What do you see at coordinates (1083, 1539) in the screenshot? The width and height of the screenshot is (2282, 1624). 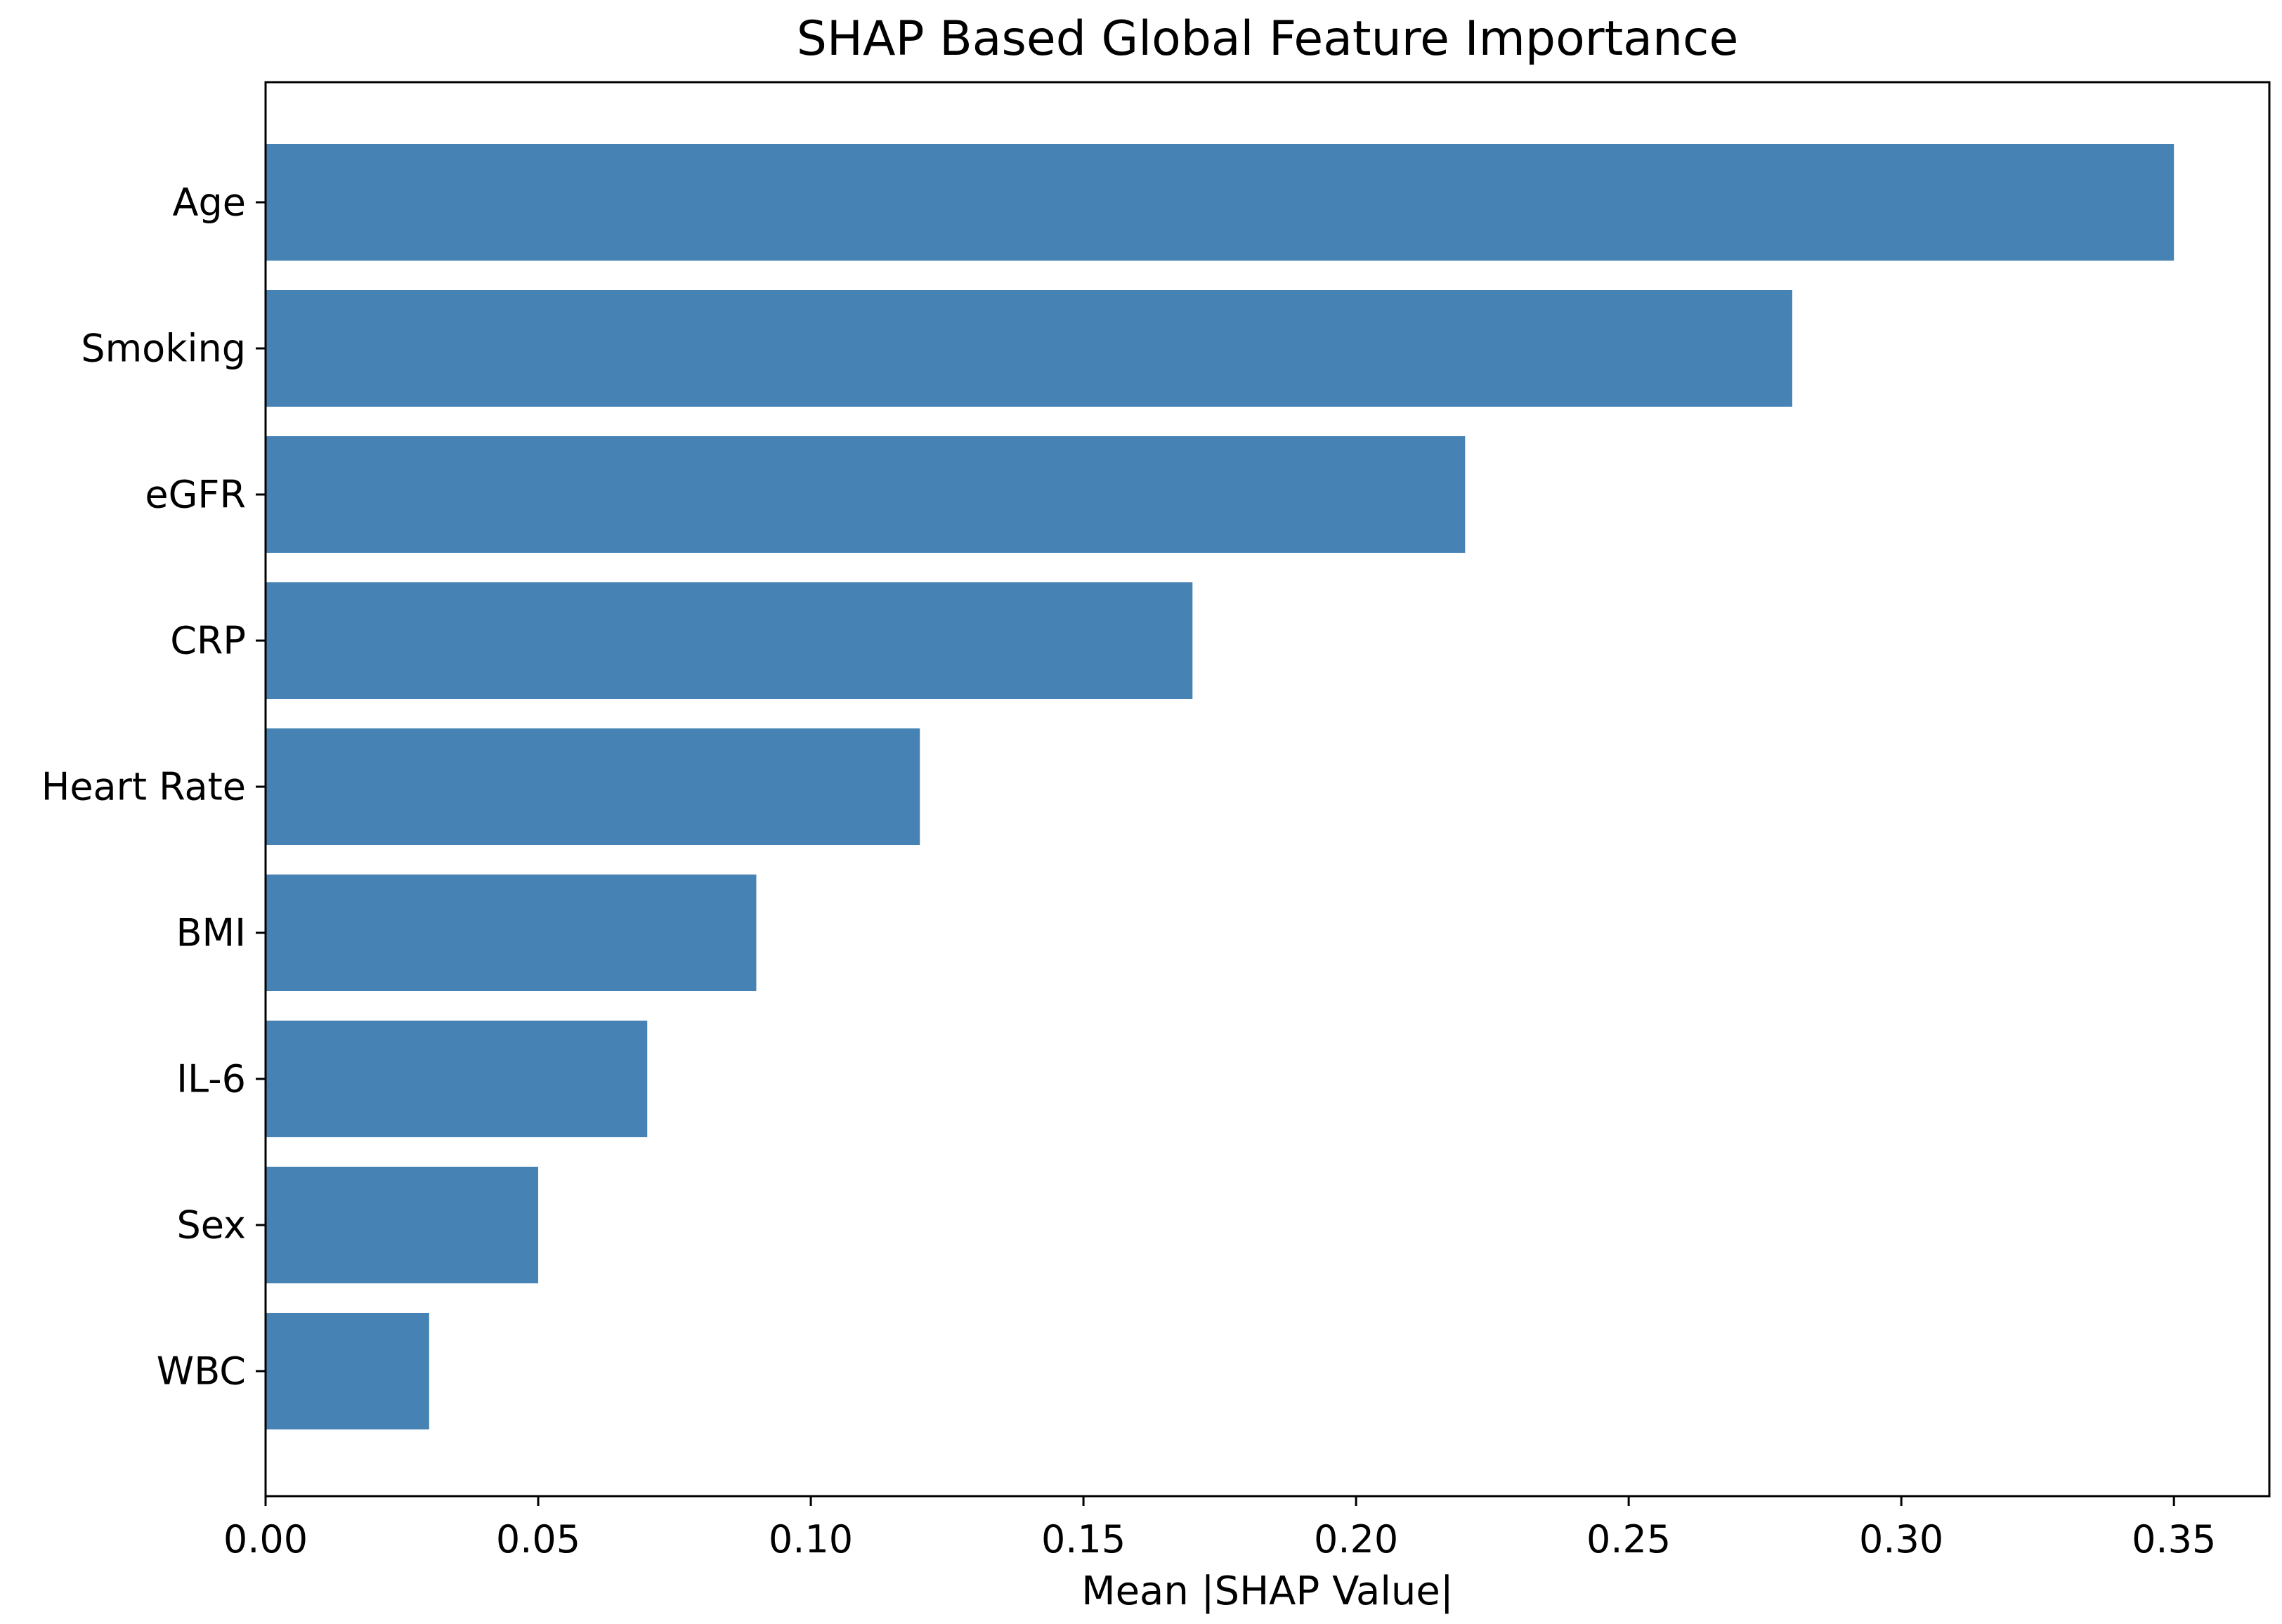 I see `x-tick-label: 0.15` at bounding box center [1083, 1539].